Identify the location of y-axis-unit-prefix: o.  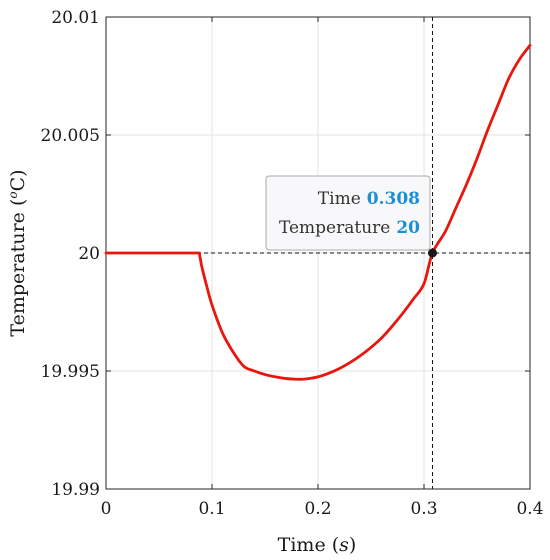
(13, 194).